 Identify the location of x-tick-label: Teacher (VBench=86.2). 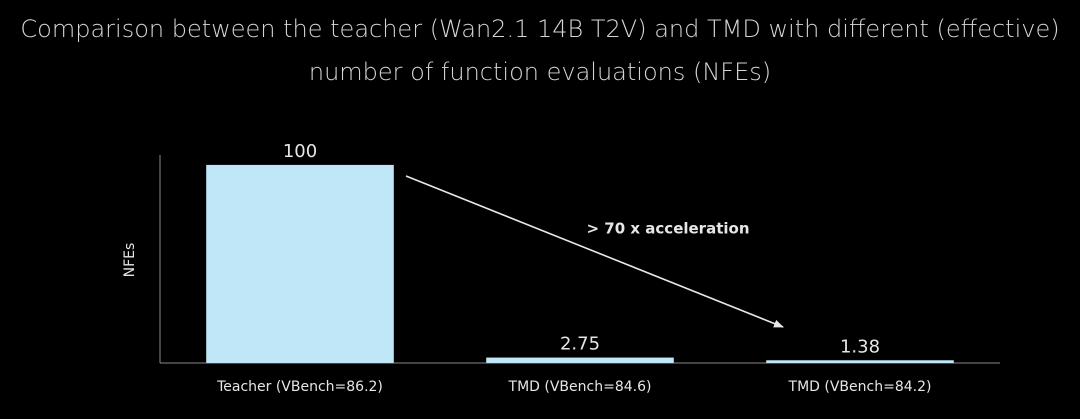
(299, 387).